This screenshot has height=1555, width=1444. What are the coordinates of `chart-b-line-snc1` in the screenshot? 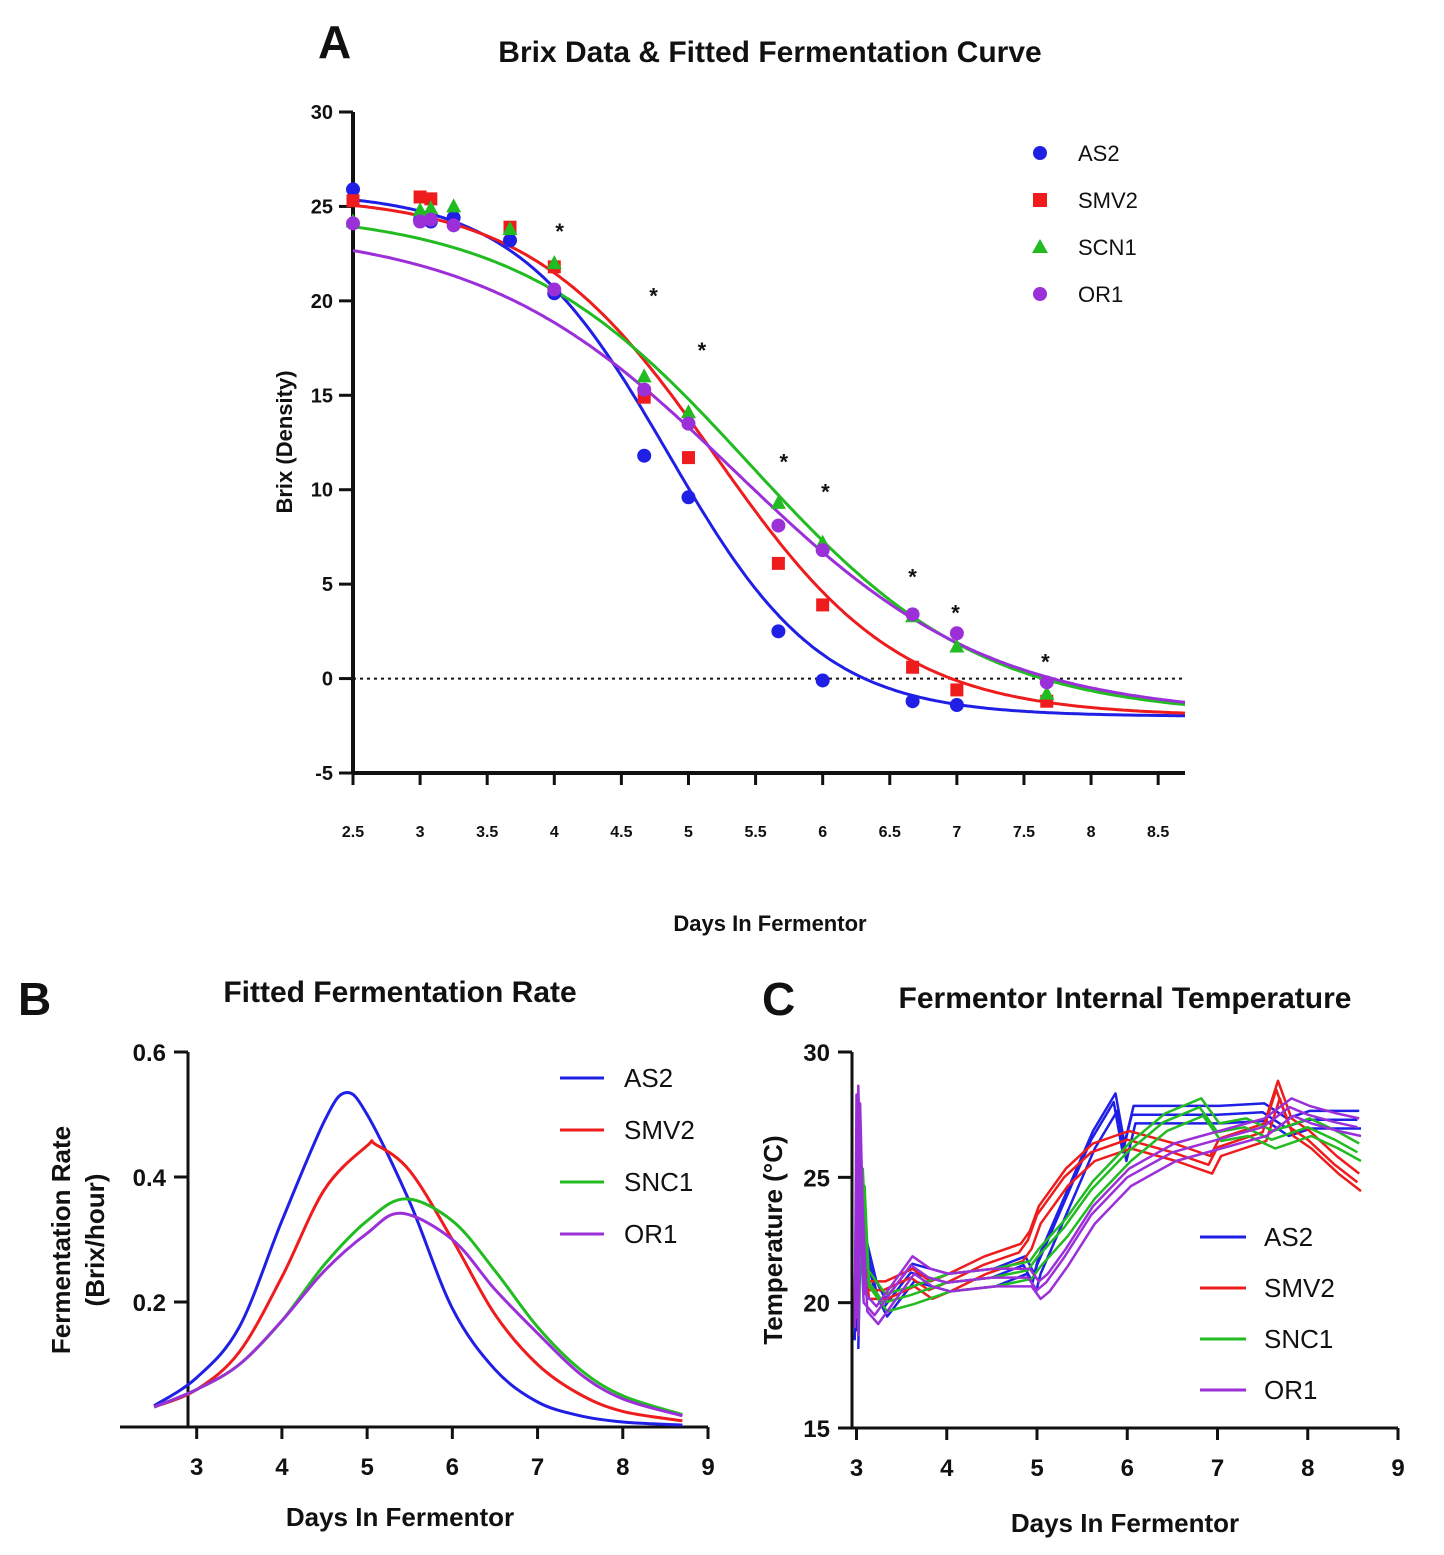 It's located at (418, 1306).